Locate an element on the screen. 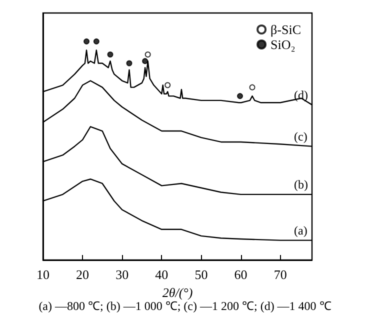 The height and width of the screenshot is (324, 370). legend-label: β-SiC is located at coordinates (286, 29).